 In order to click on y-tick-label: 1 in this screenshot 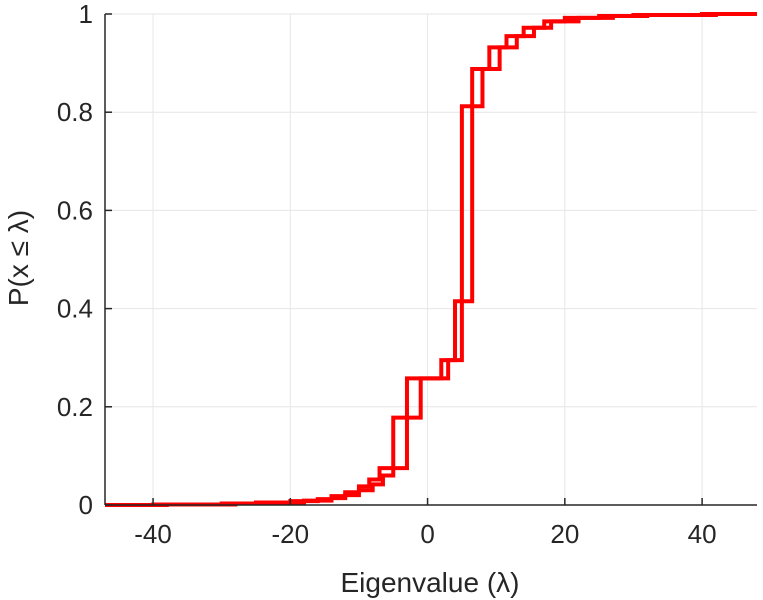, I will do `click(86, 14)`.